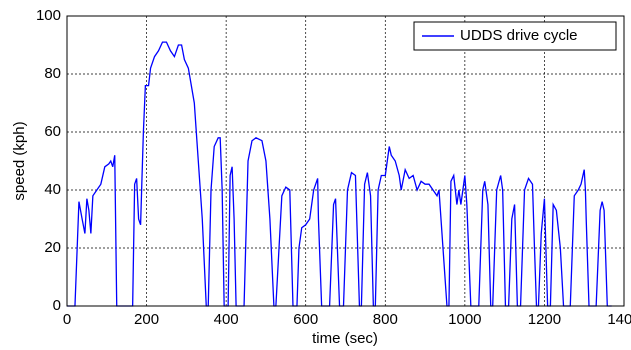 The width and height of the screenshot is (631, 350). What do you see at coordinates (226, 319) in the screenshot?
I see `x-tick-label: 400` at bounding box center [226, 319].